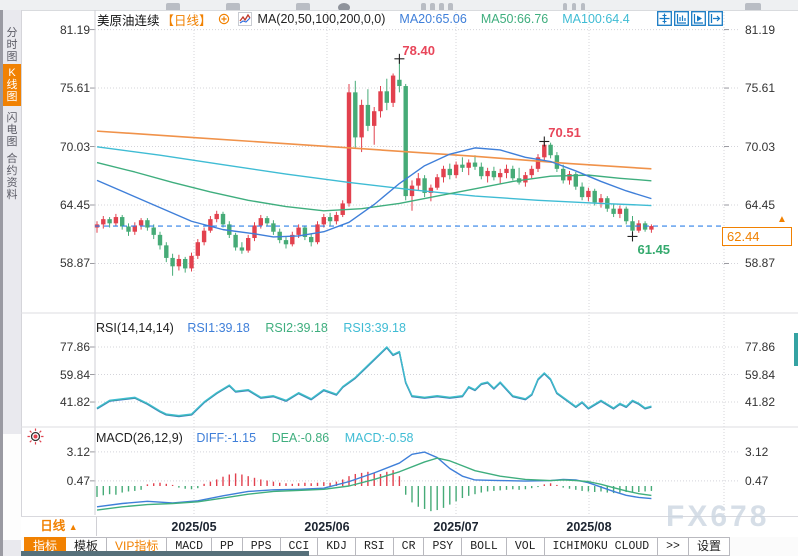 This screenshot has height=556, width=798. What do you see at coordinates (715, 18) in the screenshot?
I see `axis-export-icon` at bounding box center [715, 18].